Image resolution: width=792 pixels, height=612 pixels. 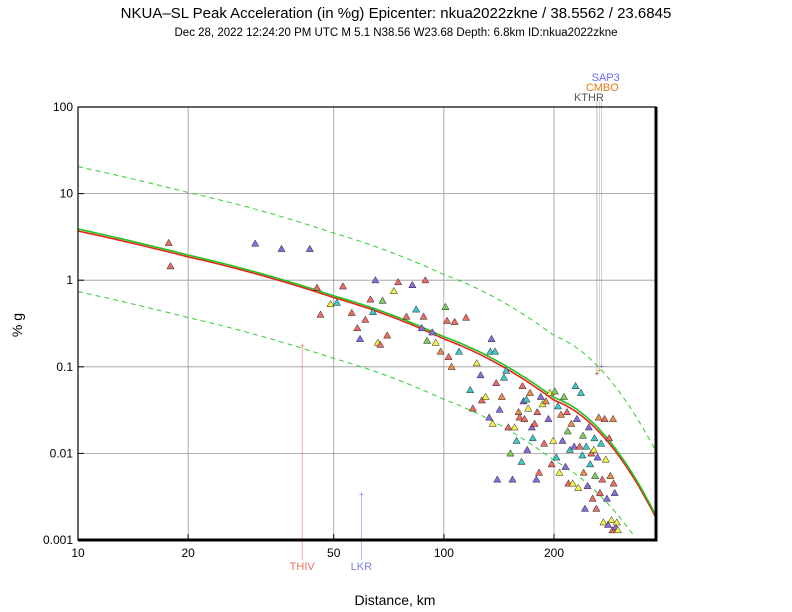 I want to click on station-marker-lkr: +, so click(x=361, y=494).